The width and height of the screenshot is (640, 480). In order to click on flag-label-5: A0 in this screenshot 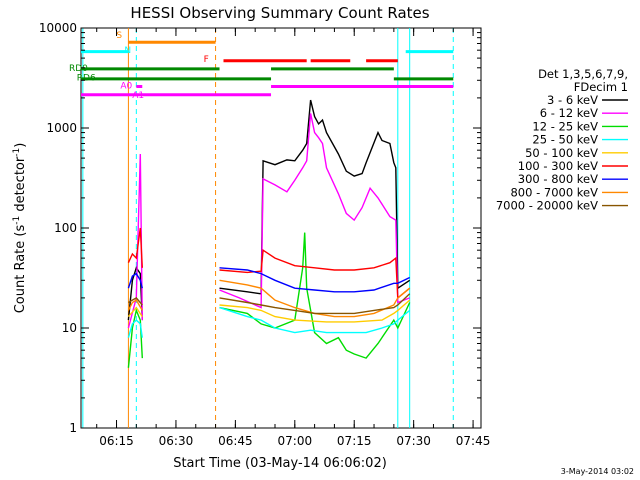, I will do `click(126, 87)`.